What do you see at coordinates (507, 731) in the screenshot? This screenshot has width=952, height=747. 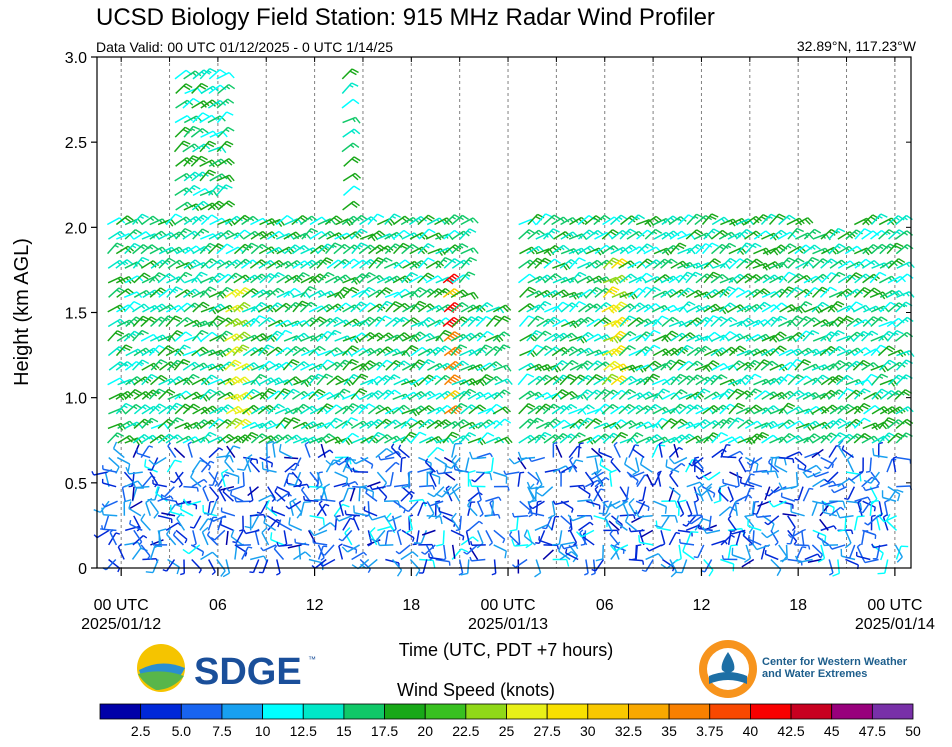 I see `colorbar-label: 25` at bounding box center [507, 731].